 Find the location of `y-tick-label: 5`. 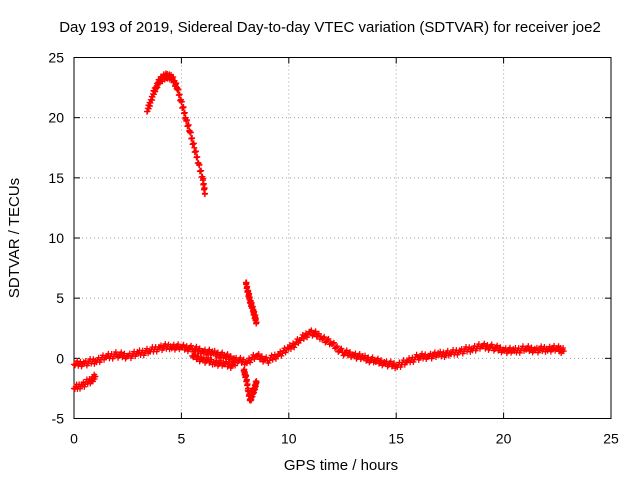

y-tick-label: 5 is located at coordinates (60, 298).